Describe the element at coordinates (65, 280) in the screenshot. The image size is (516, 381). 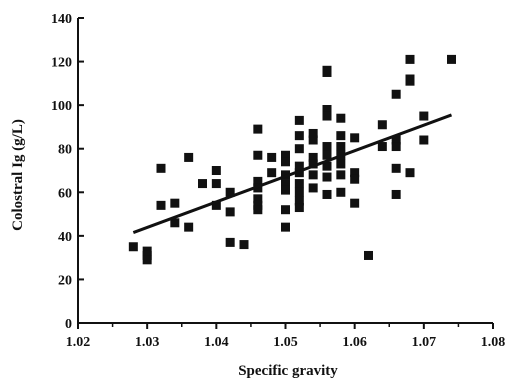
I see `y-tick-label: 20` at that location.